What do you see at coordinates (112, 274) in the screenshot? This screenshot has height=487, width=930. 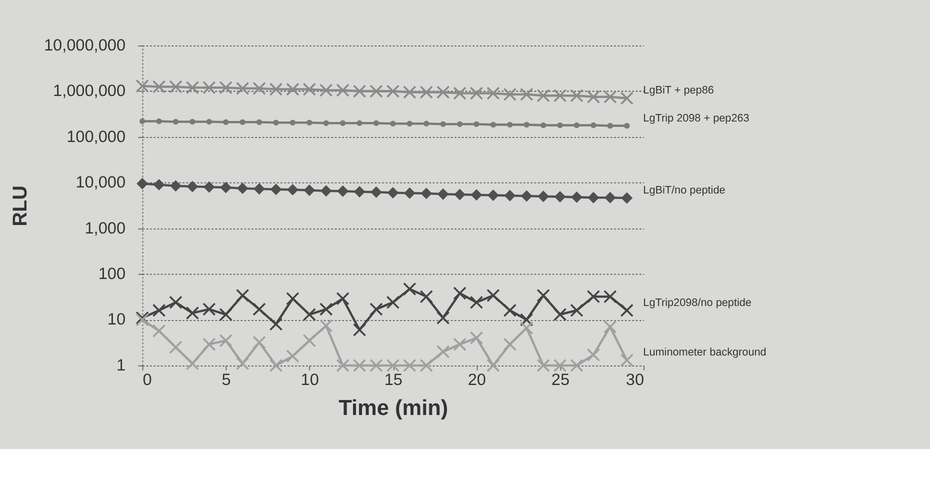 I see `y-tick-label: 100` at bounding box center [112, 274].